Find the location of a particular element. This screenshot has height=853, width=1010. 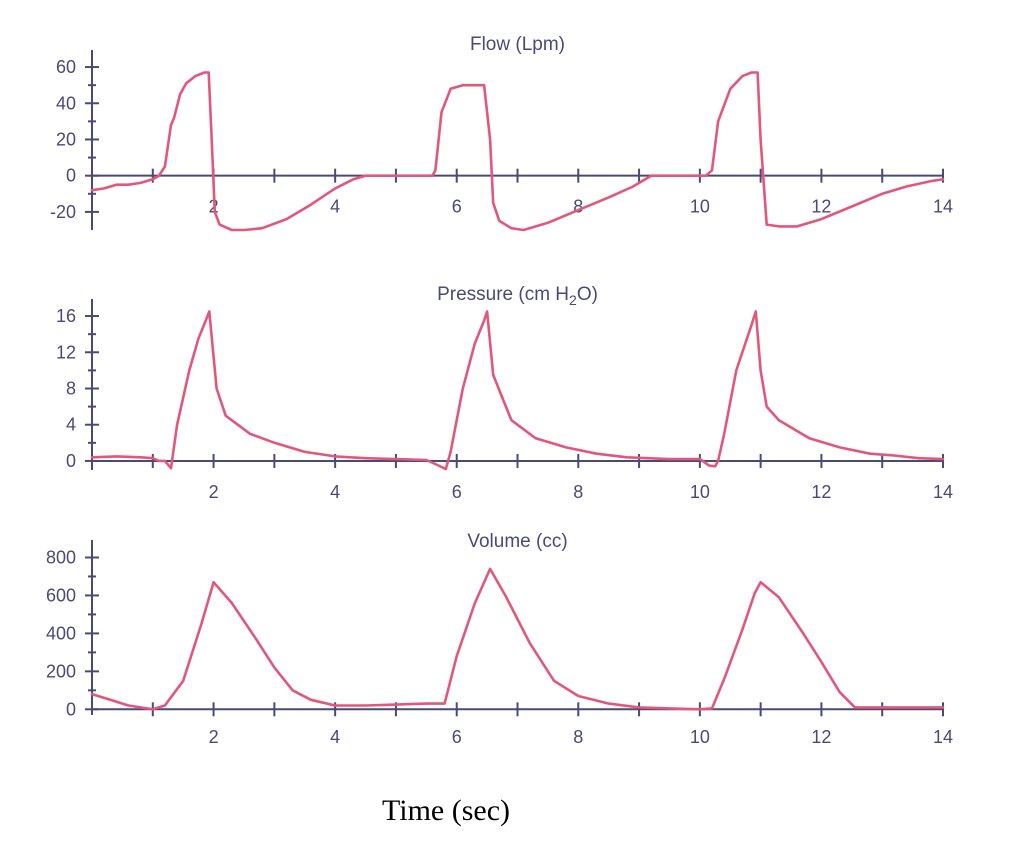

pressure-y-tick-label: 4 is located at coordinates (71, 425).